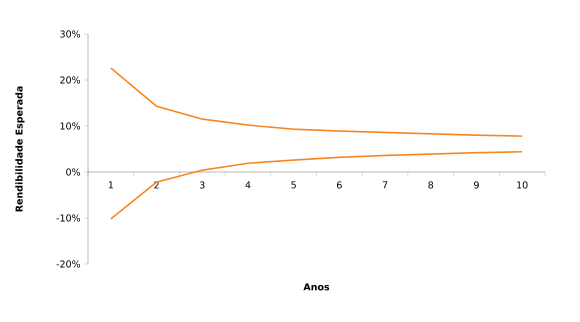  Describe the element at coordinates (385, 184) in the screenshot. I see `x-tick-label: 7` at that location.